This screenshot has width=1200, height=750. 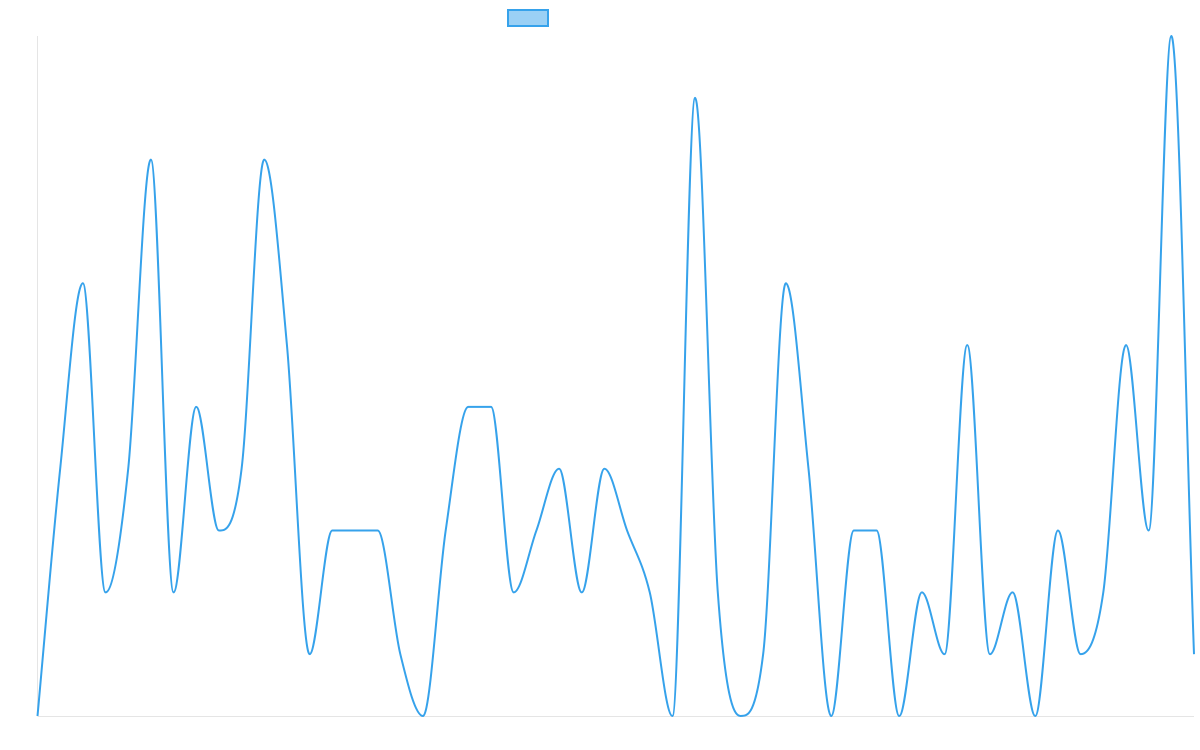 I want to click on legend, so click(x=531, y=18).